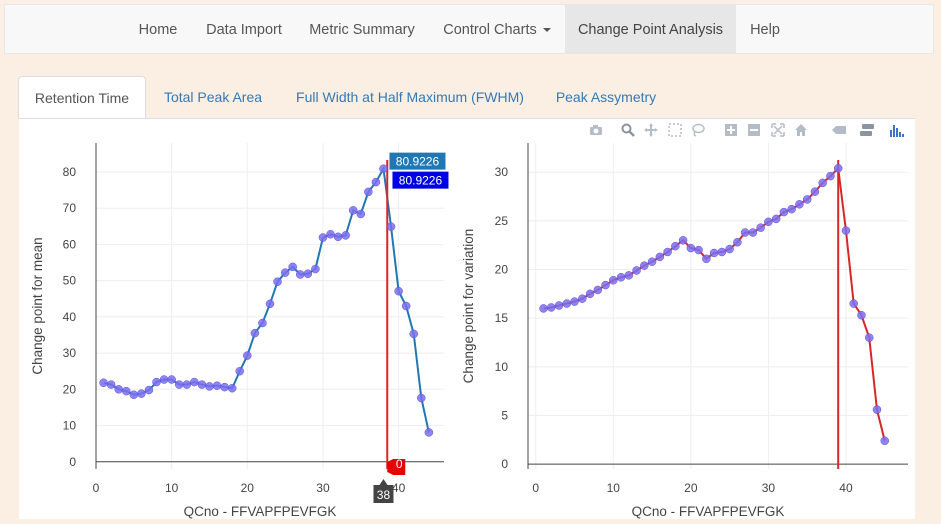 The width and height of the screenshot is (941, 524). I want to click on y-tick-label: 15, so click(502, 318).